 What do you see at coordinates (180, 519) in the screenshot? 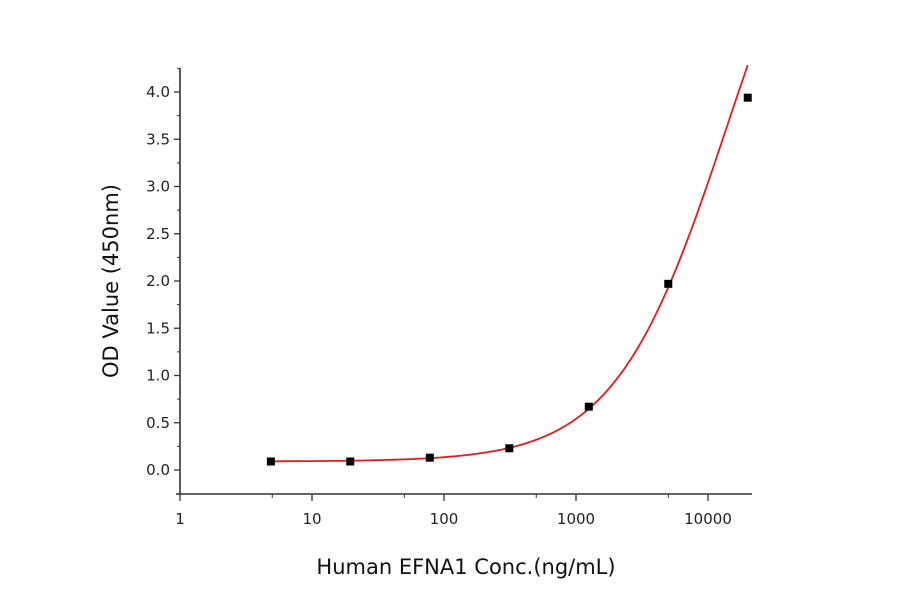
I see `x-tick-label: 1` at bounding box center [180, 519].